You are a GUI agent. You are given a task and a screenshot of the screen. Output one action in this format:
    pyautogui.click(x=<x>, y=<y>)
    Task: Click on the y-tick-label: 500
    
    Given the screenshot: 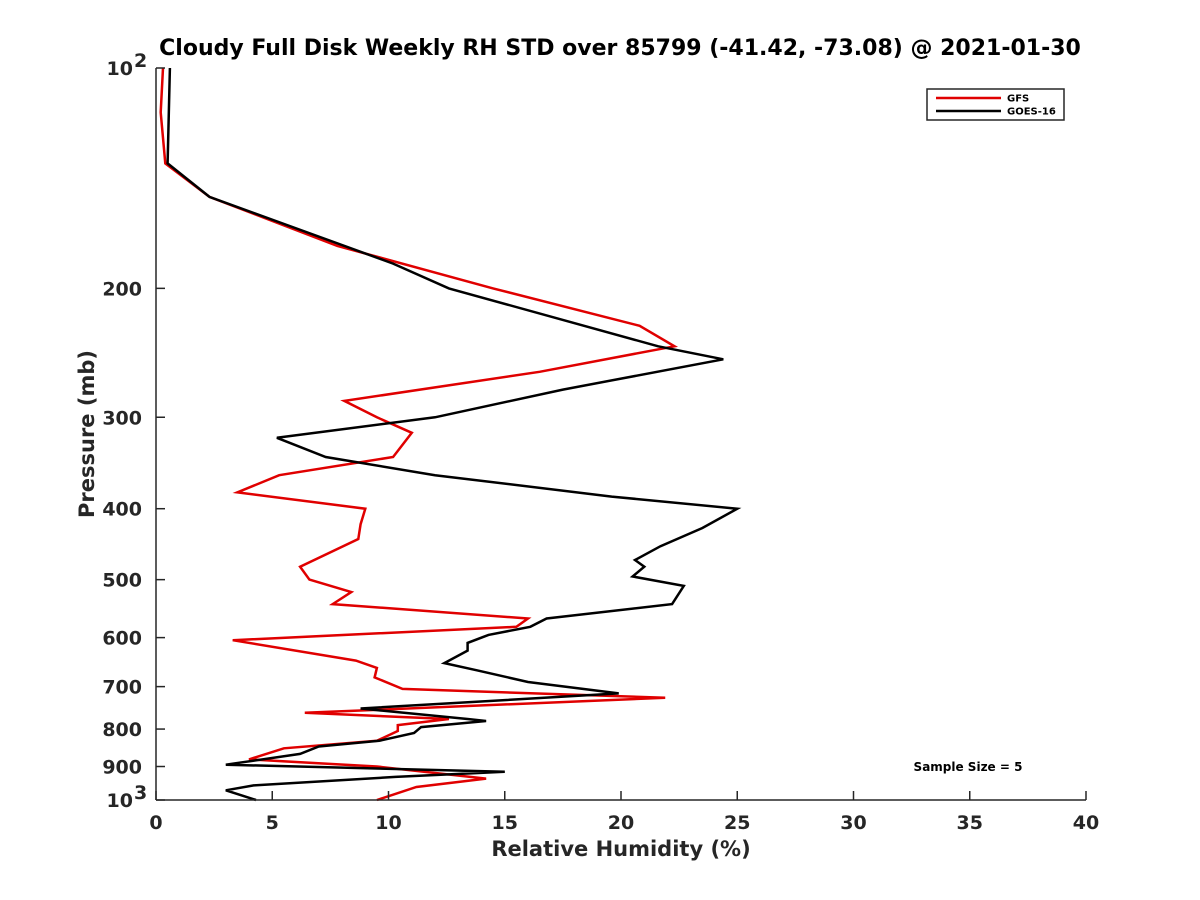 What is the action you would take?
    pyautogui.click(x=122, y=581)
    